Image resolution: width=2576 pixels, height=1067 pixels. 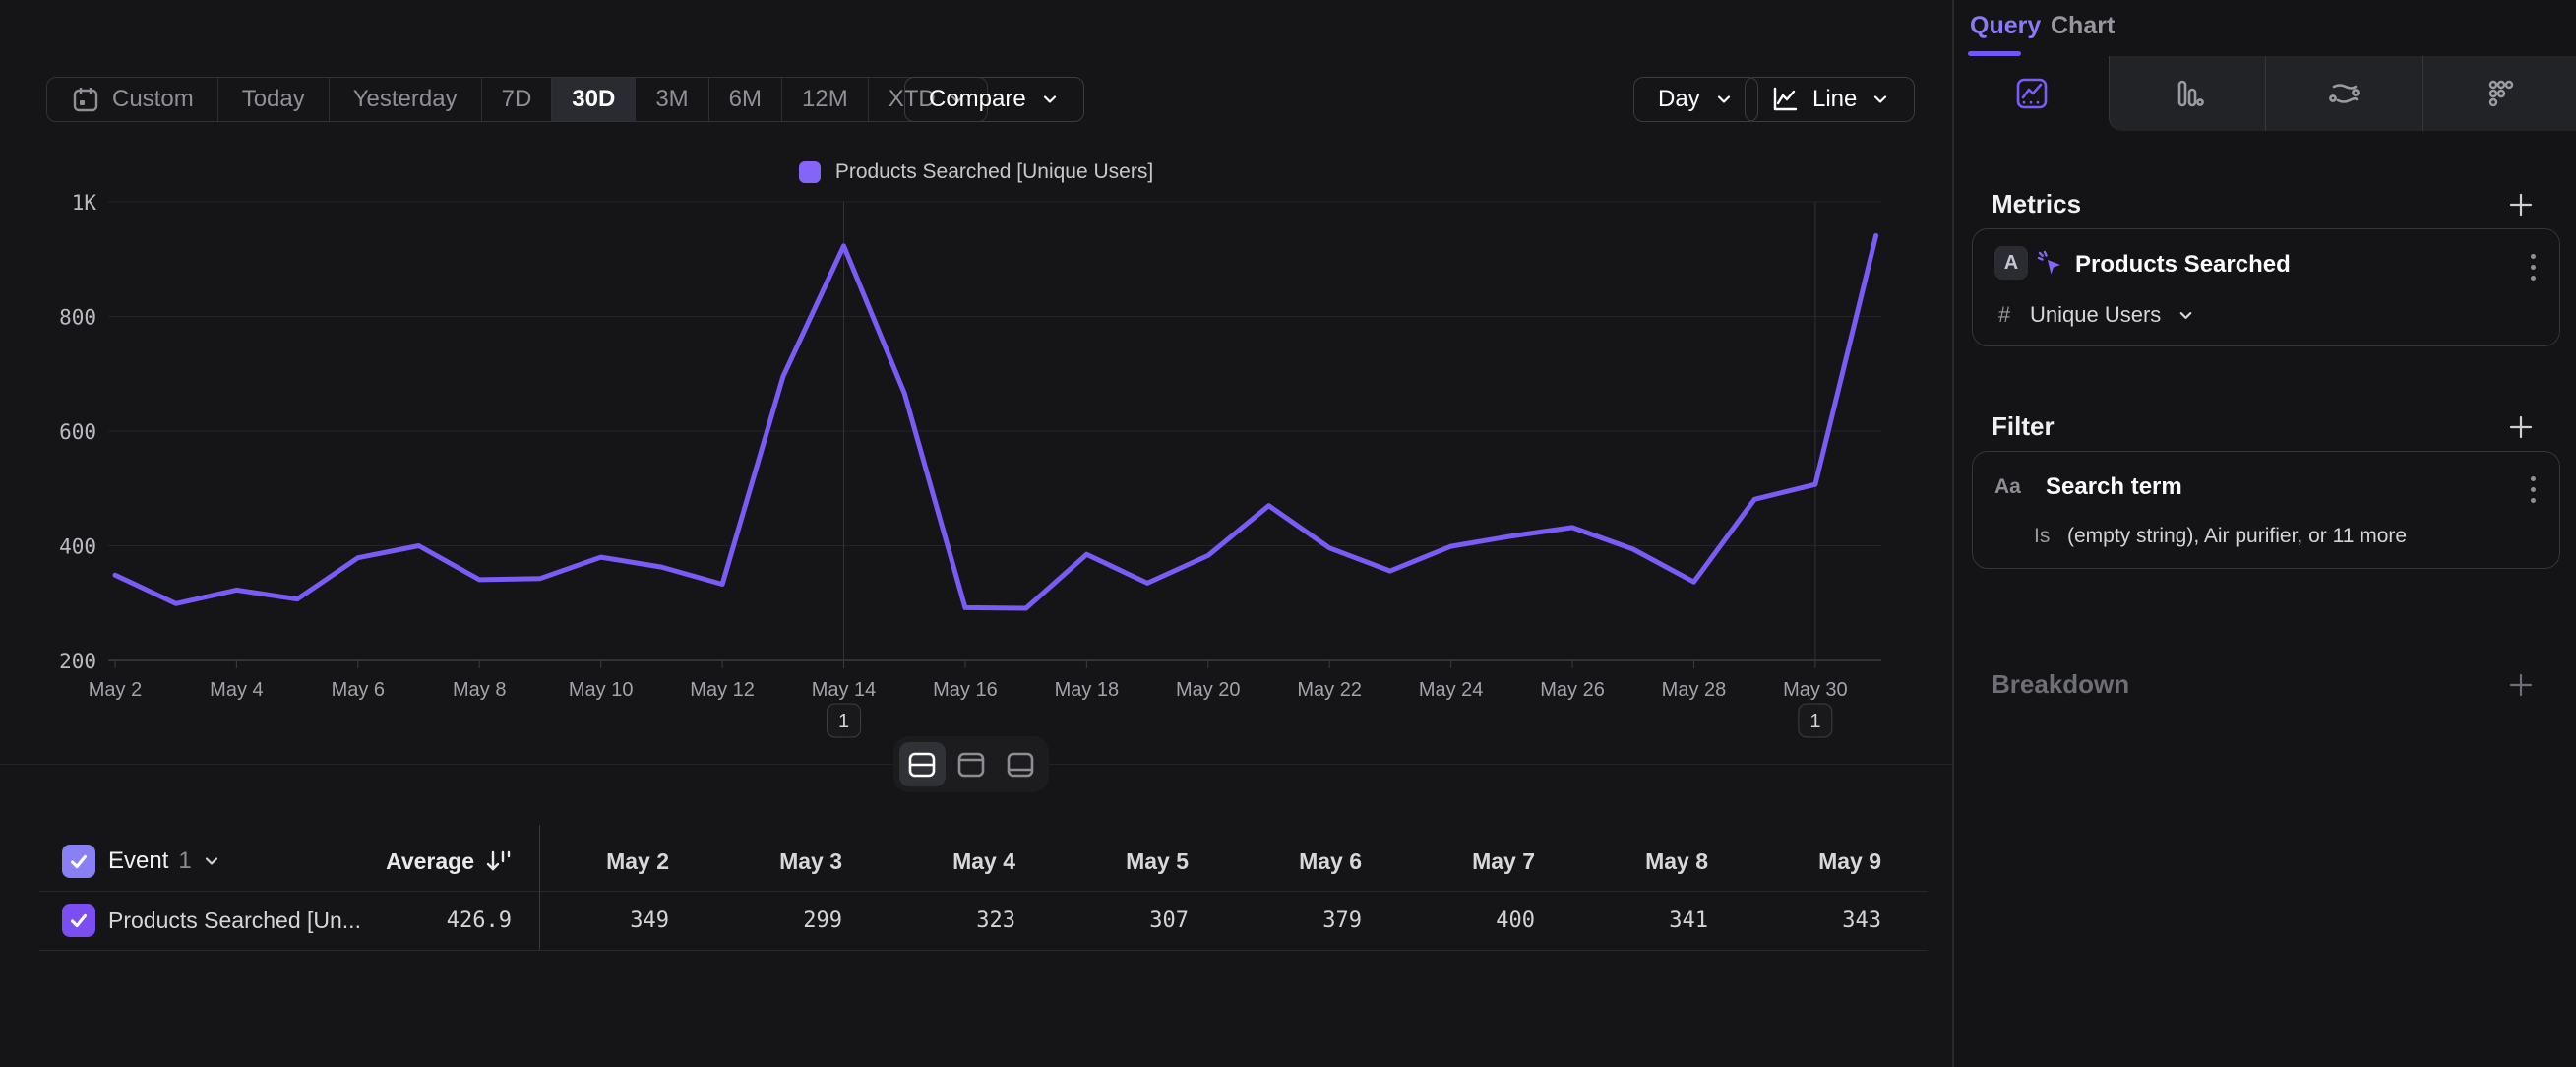 I want to click on add-metric-button, so click(x=2521, y=205).